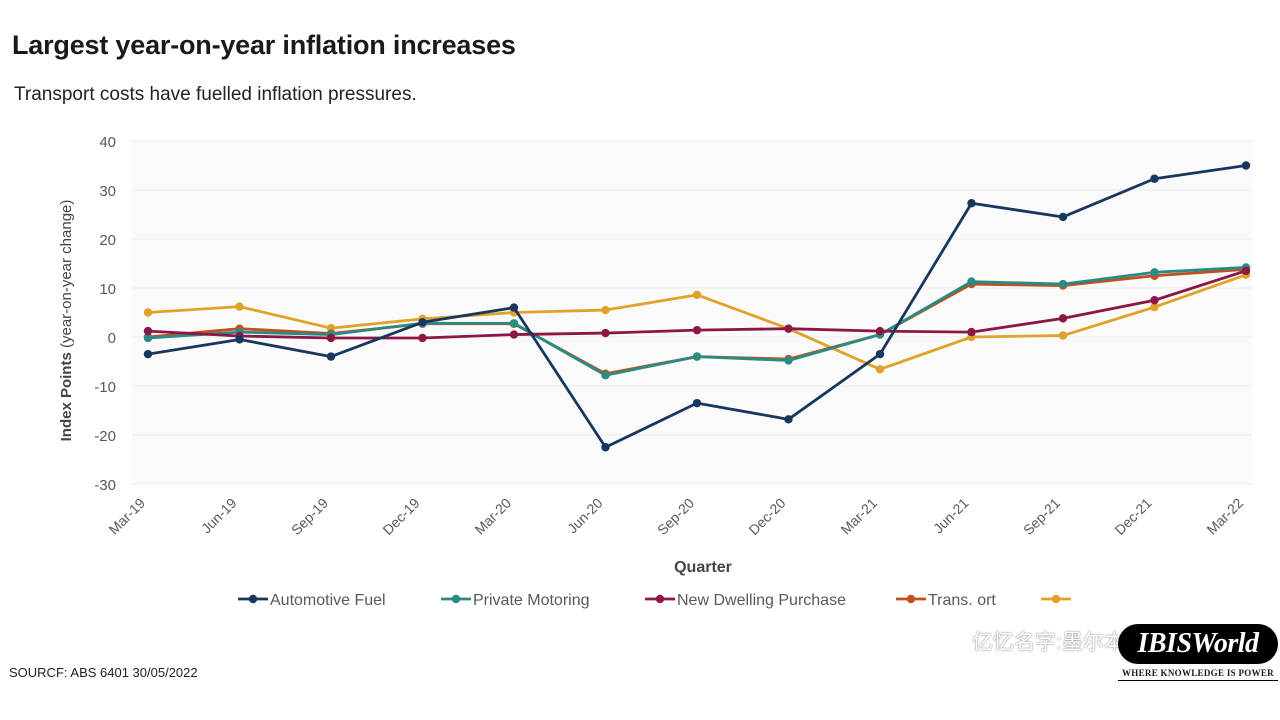 This screenshot has width=1280, height=720. I want to click on legend-item, so click(1056, 599).